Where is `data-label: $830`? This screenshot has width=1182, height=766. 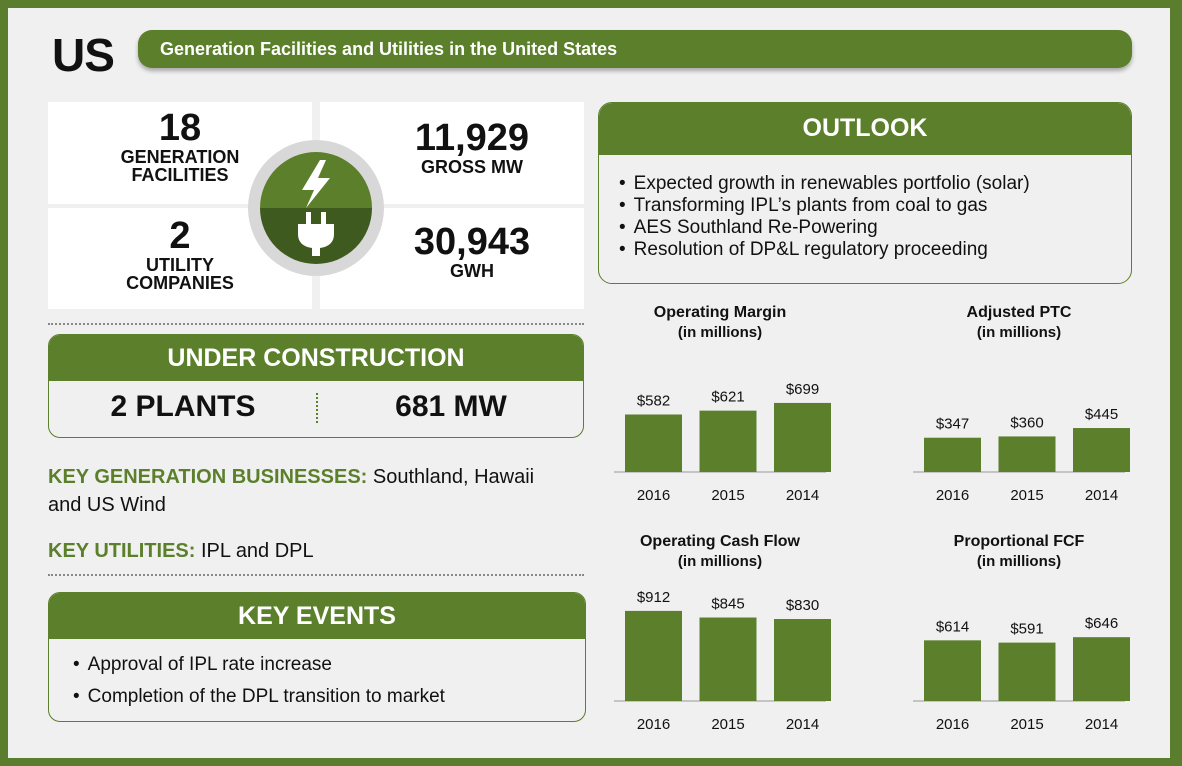
data-label: $830 is located at coordinates (802, 605).